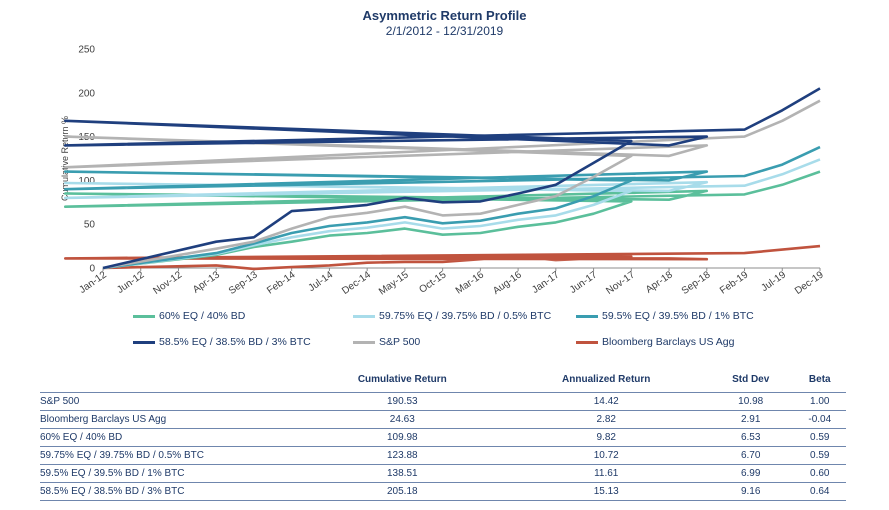  What do you see at coordinates (606, 491) in the screenshot?
I see `cell-annualized-return: 15.13` at bounding box center [606, 491].